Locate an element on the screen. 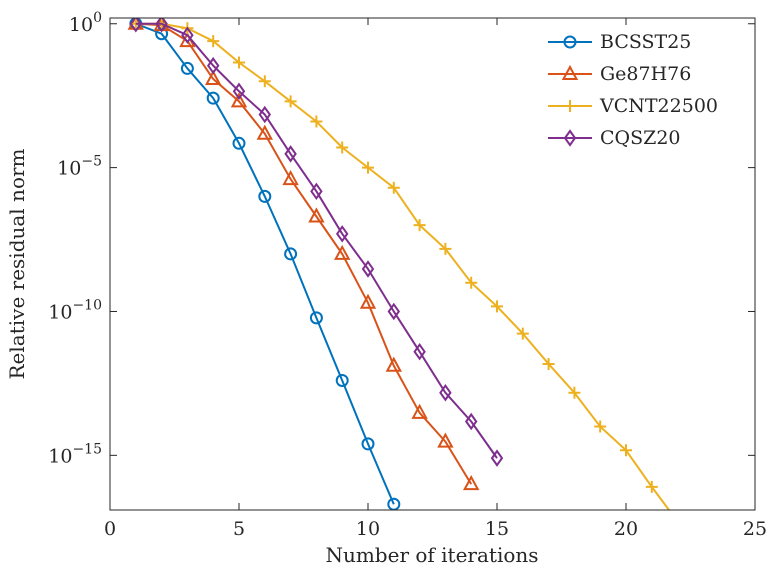  legend-entry-ge87h76: Ge87H76 is located at coordinates (619, 74).